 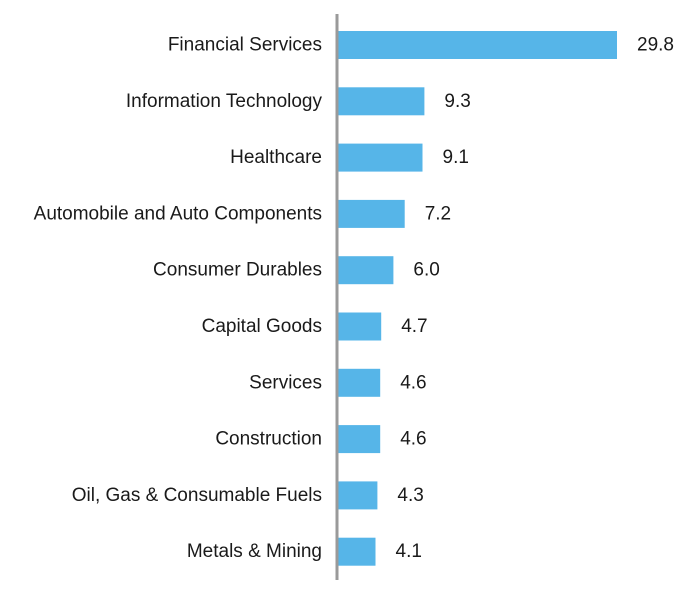 What do you see at coordinates (178, 213) in the screenshot?
I see `category-label-3: Automobile and Auto Components` at bounding box center [178, 213].